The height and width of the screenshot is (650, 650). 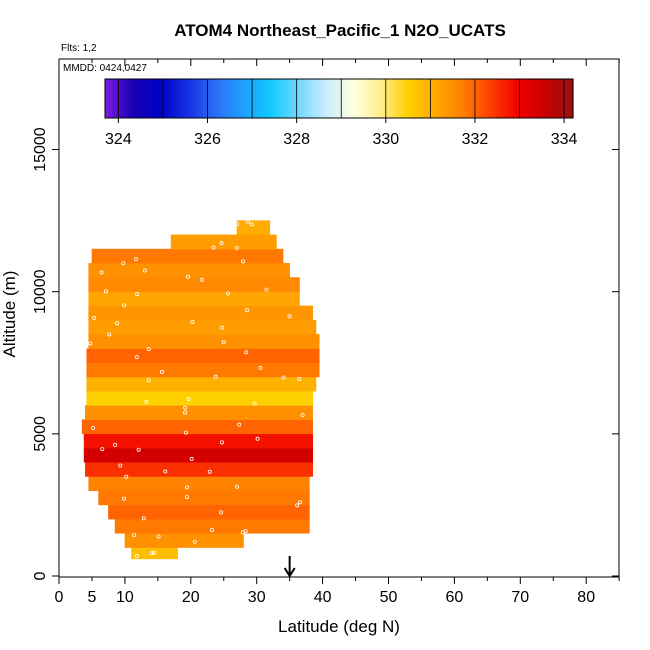 What do you see at coordinates (289, 567) in the screenshot?
I see `latitude-marker-arrow` at bounding box center [289, 567].